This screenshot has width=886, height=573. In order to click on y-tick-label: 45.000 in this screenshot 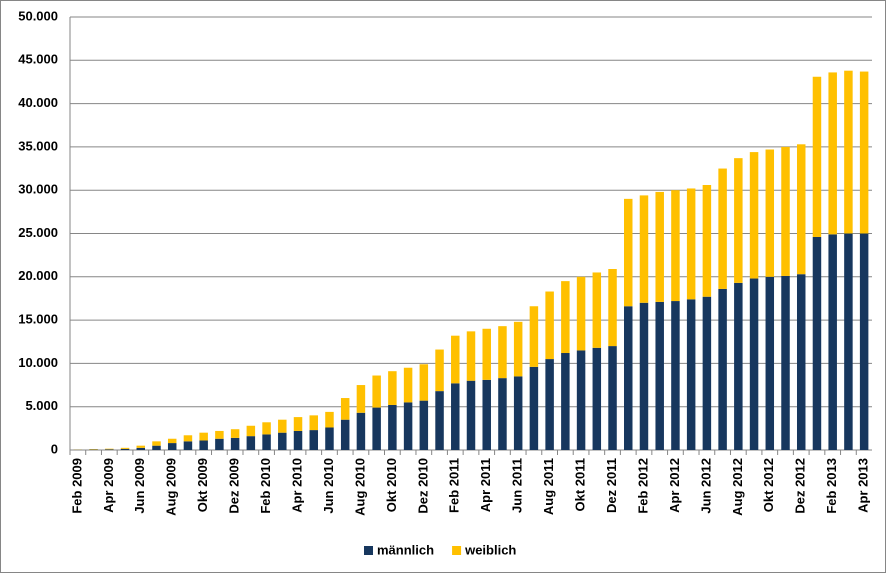, I will do `click(38, 59)`.